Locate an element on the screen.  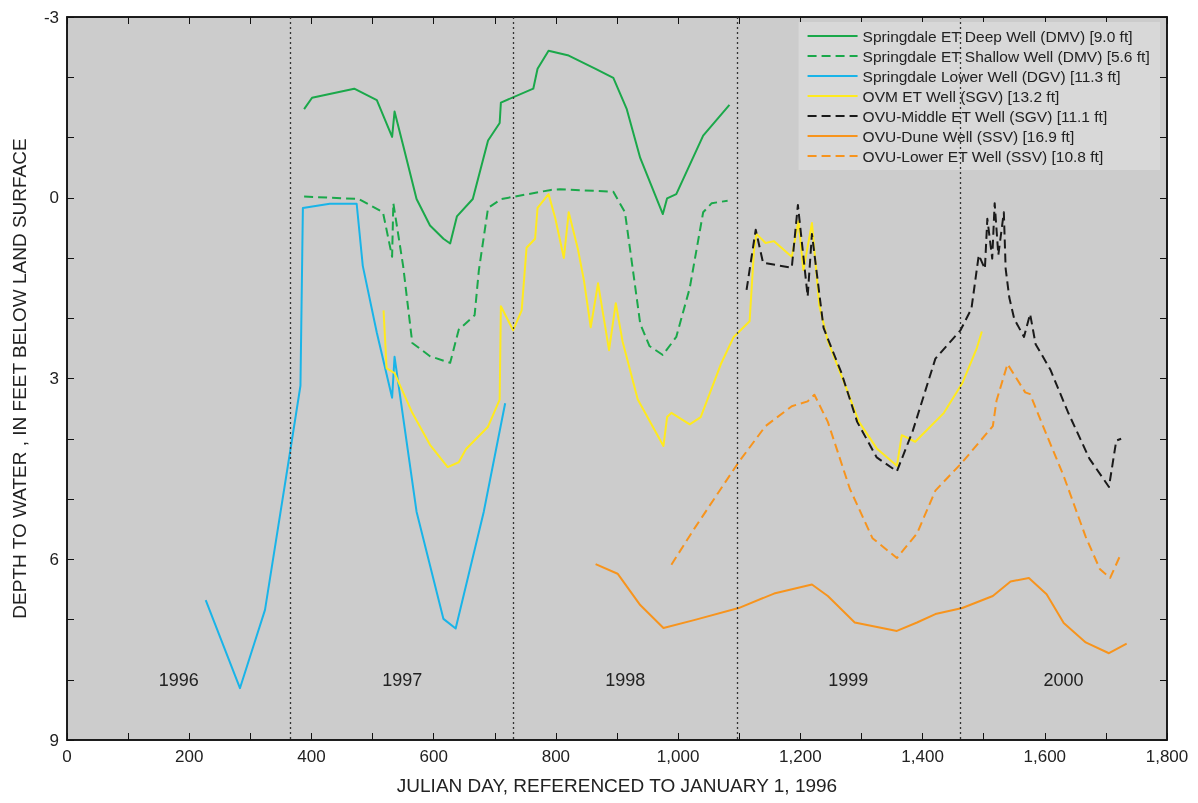
y-tick-label: 3 is located at coordinates (54, 378).